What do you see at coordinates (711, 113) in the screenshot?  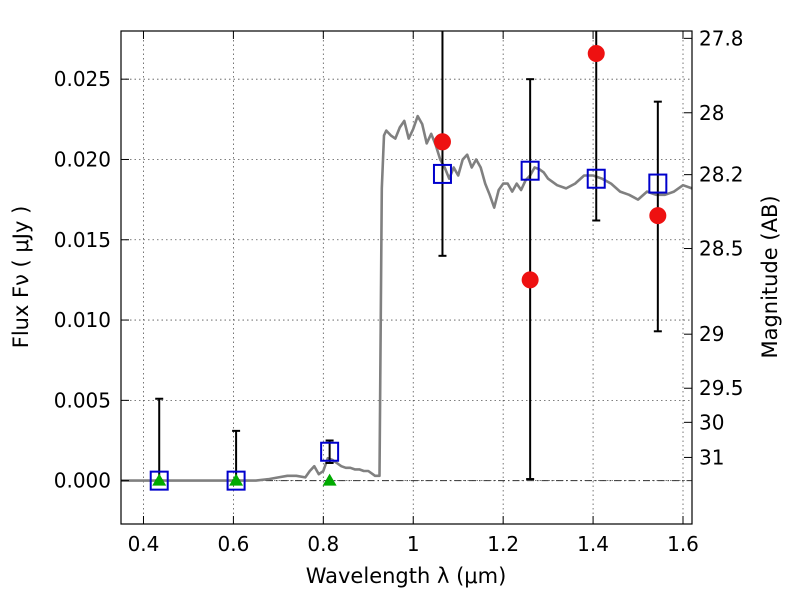 I see `right-tick-label: 28` at bounding box center [711, 113].